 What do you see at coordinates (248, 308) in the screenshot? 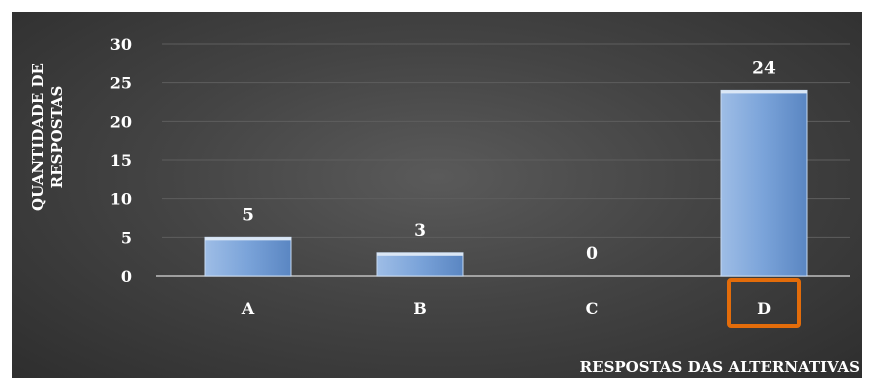
I see `x-tick-label-a: A` at bounding box center [248, 308].